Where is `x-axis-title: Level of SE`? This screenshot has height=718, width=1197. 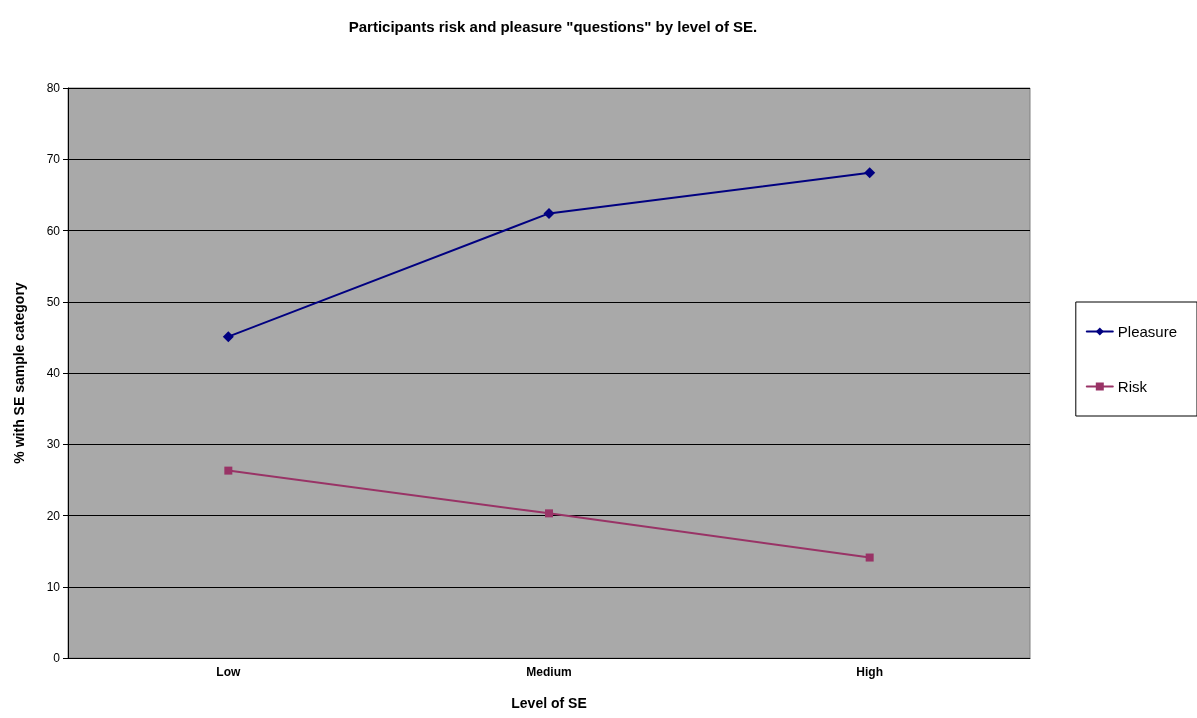
x-axis-title: Level of SE is located at coordinates (549, 703).